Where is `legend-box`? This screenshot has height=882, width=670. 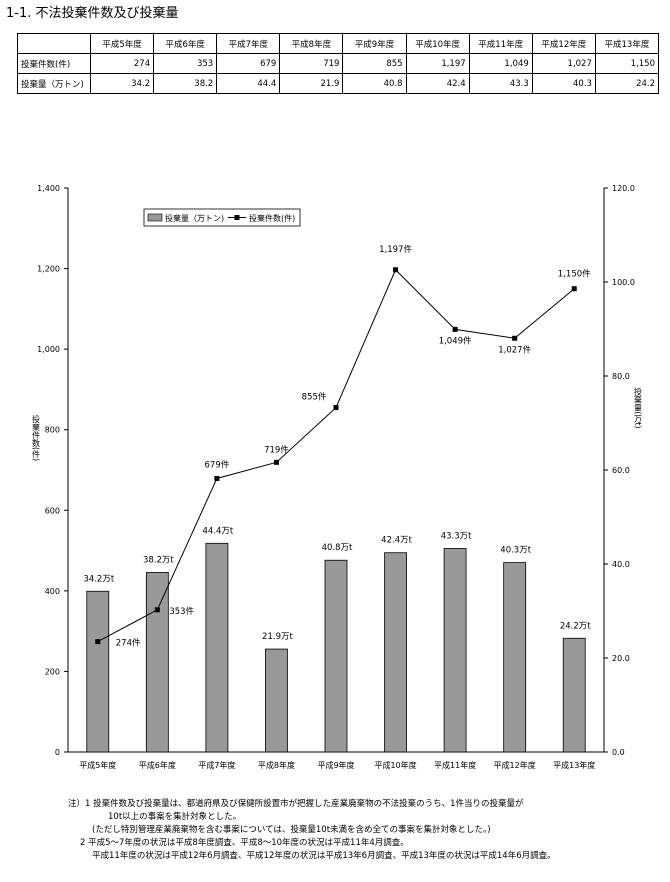 legend-box is located at coordinates (222, 217).